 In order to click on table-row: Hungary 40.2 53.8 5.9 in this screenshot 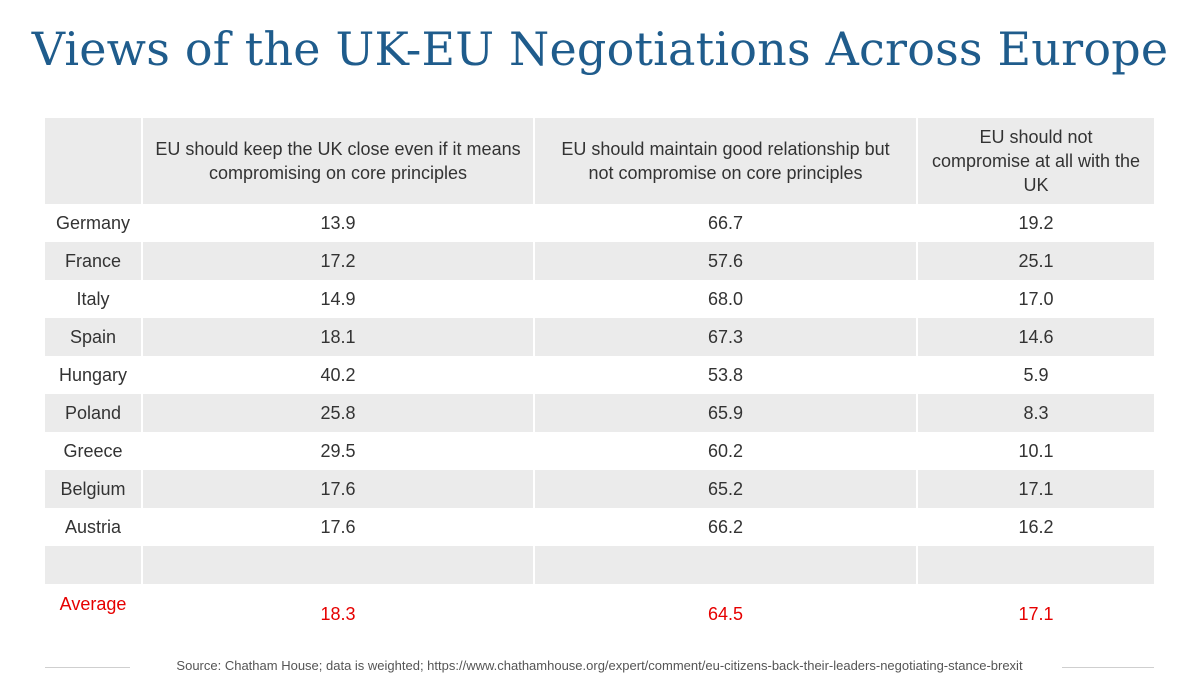, I will do `click(599, 375)`.